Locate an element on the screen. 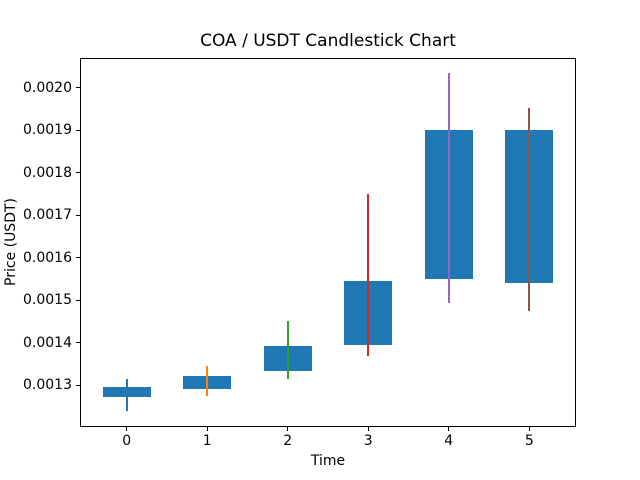  y-tick-label: 0.0019 is located at coordinates (47, 130).